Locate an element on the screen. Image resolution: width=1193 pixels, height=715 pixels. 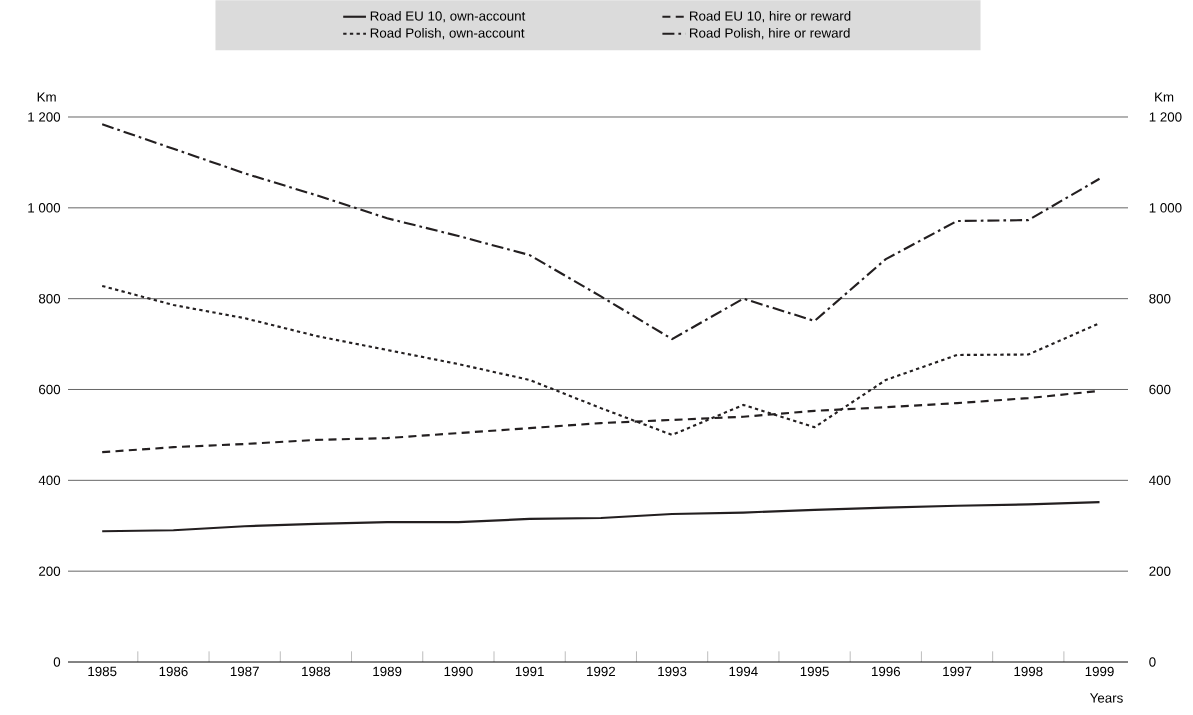
y2-tick-label: 200 is located at coordinates (1160, 571).